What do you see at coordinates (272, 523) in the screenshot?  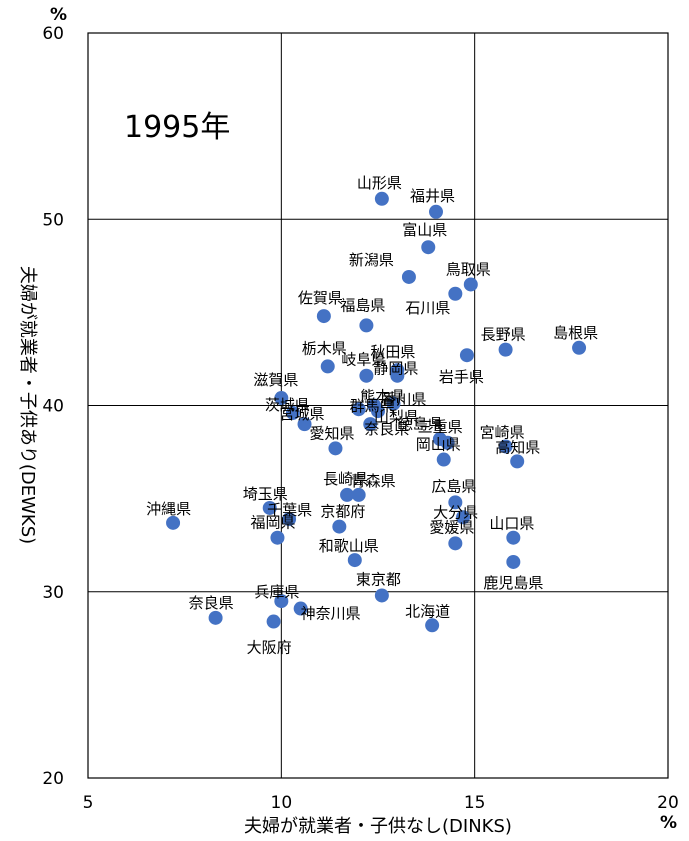 I see `point-label: 福岡県` at bounding box center [272, 523].